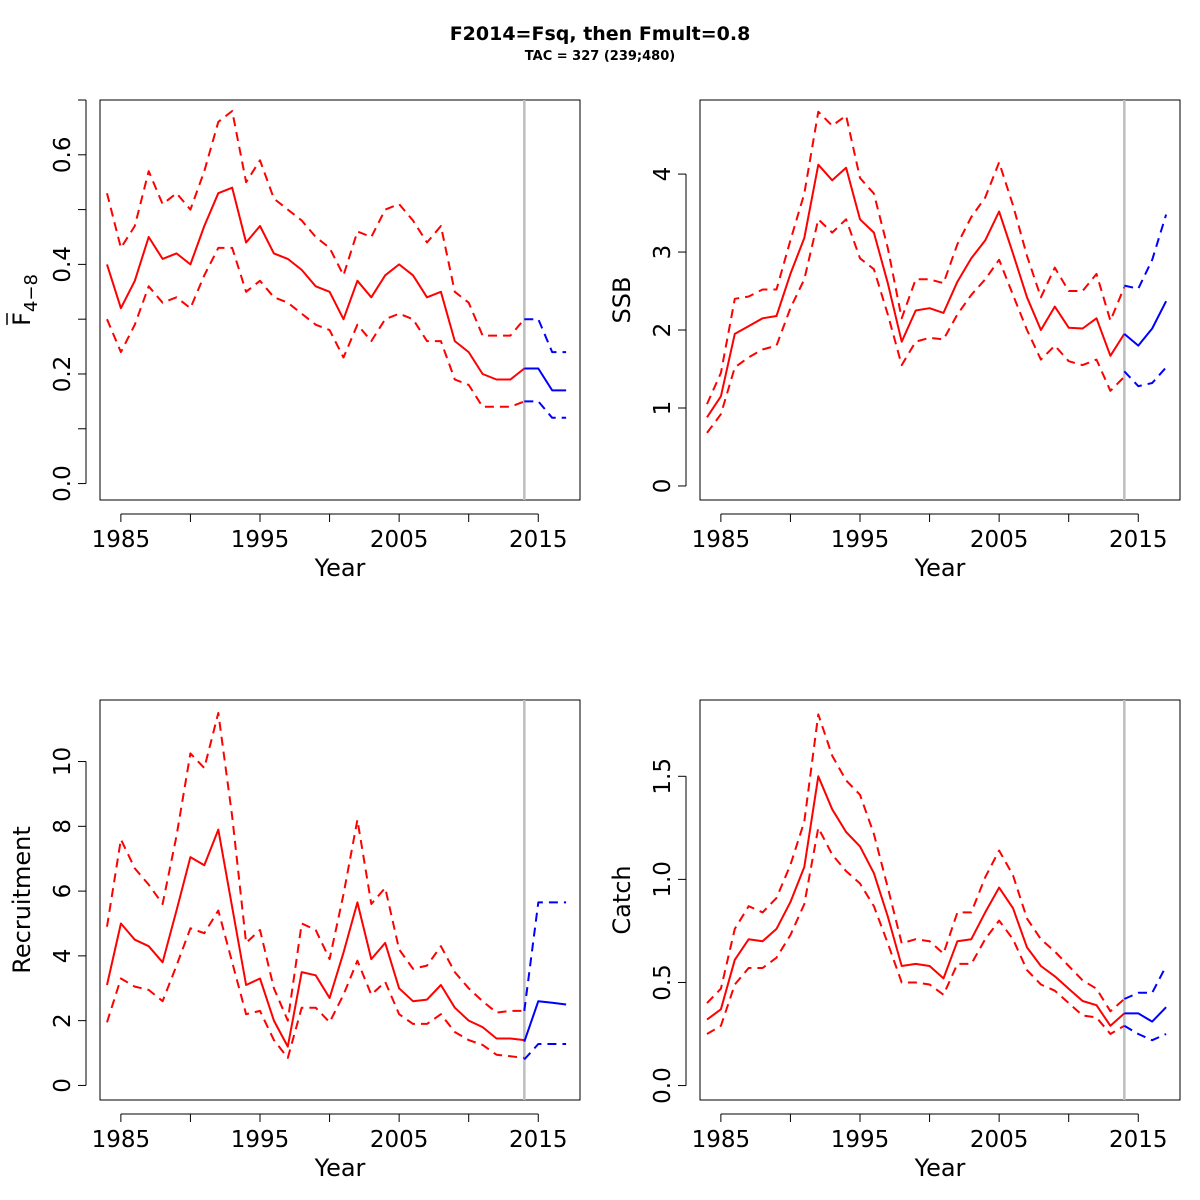 Image resolution: width=1200 pixels, height=1200 pixels. What do you see at coordinates (600, 34) in the screenshot?
I see `figure-title: F2014=Fsq, then Fmult=0.8` at bounding box center [600, 34].